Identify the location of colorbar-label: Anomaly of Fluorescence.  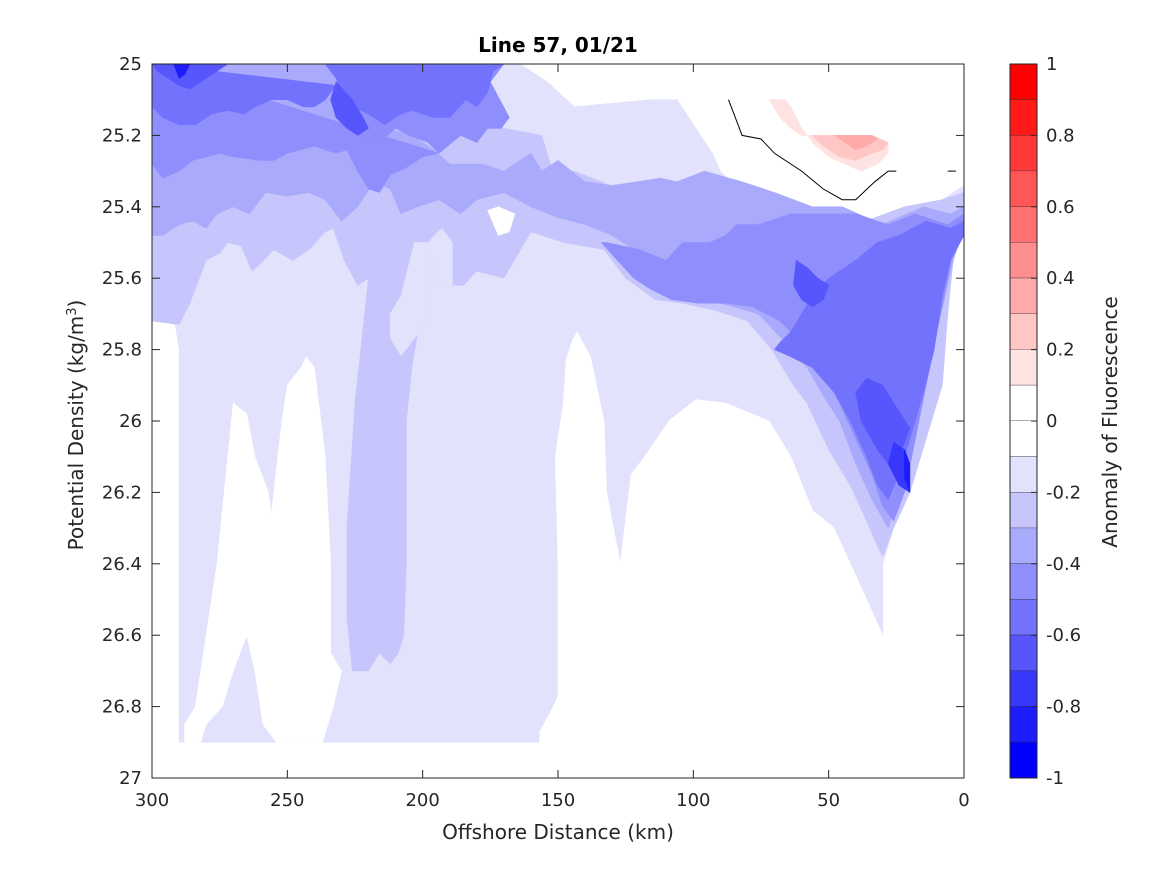
(1110, 421).